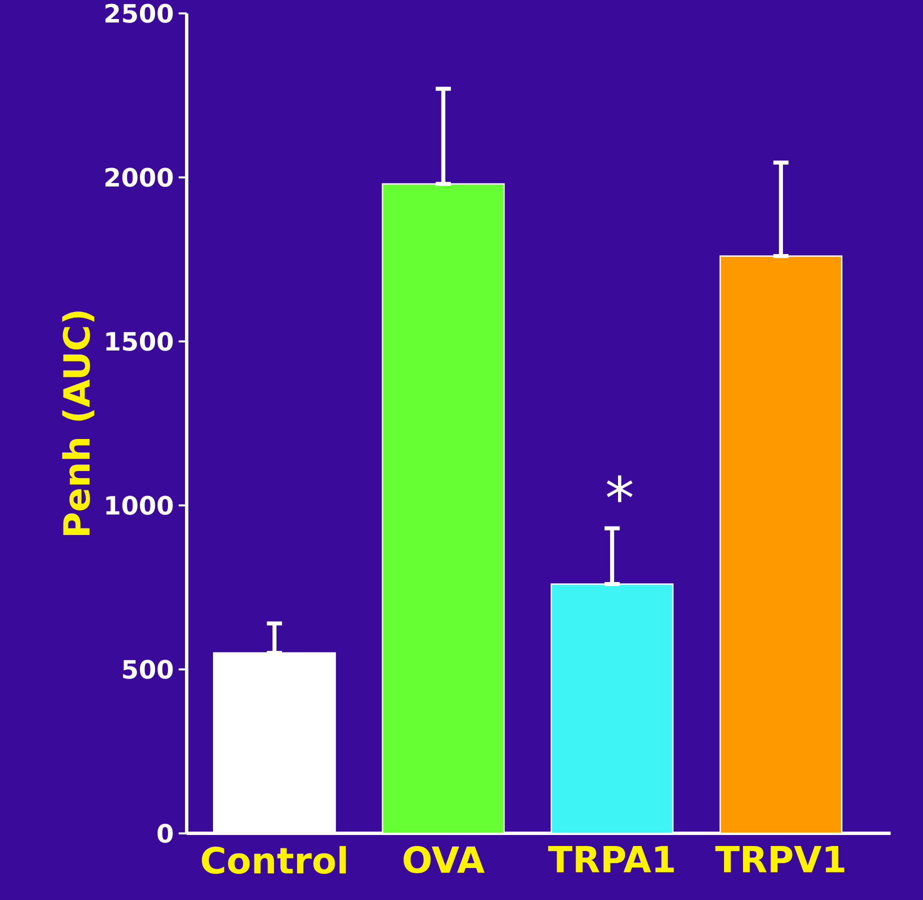  I want to click on y-tick-label: 1000, so click(139, 505).